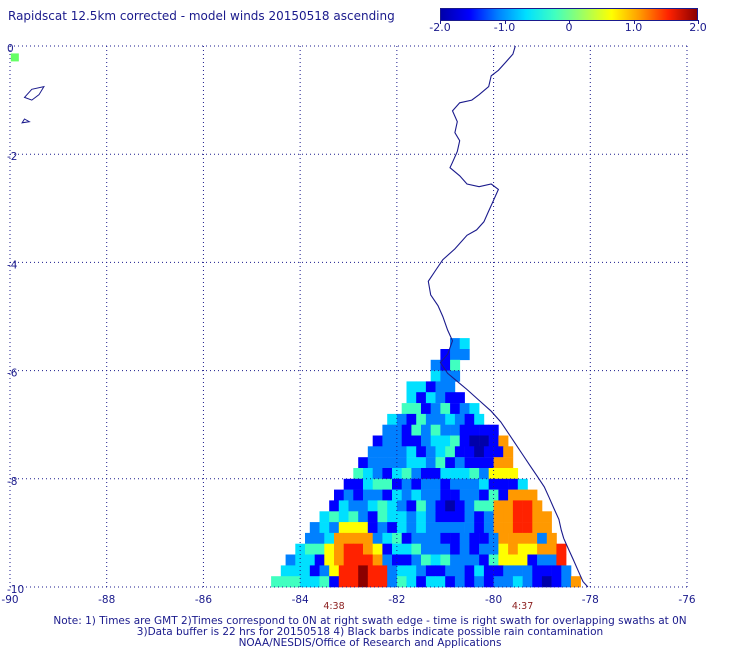  Describe the element at coordinates (522, 606) in the screenshot. I see `swath-time-label: 4:37` at that location.